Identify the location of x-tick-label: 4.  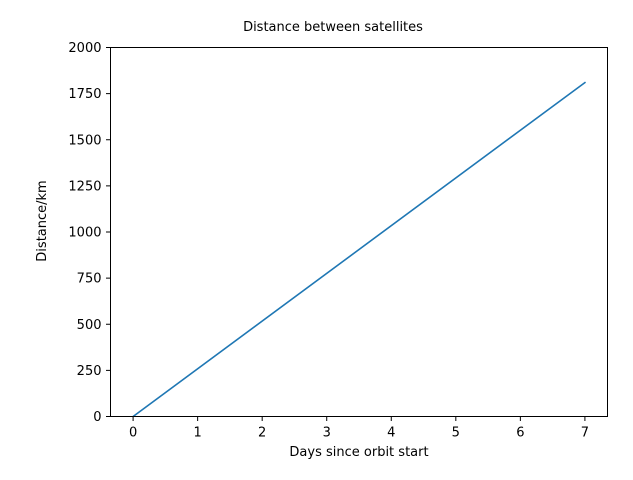
(391, 433).